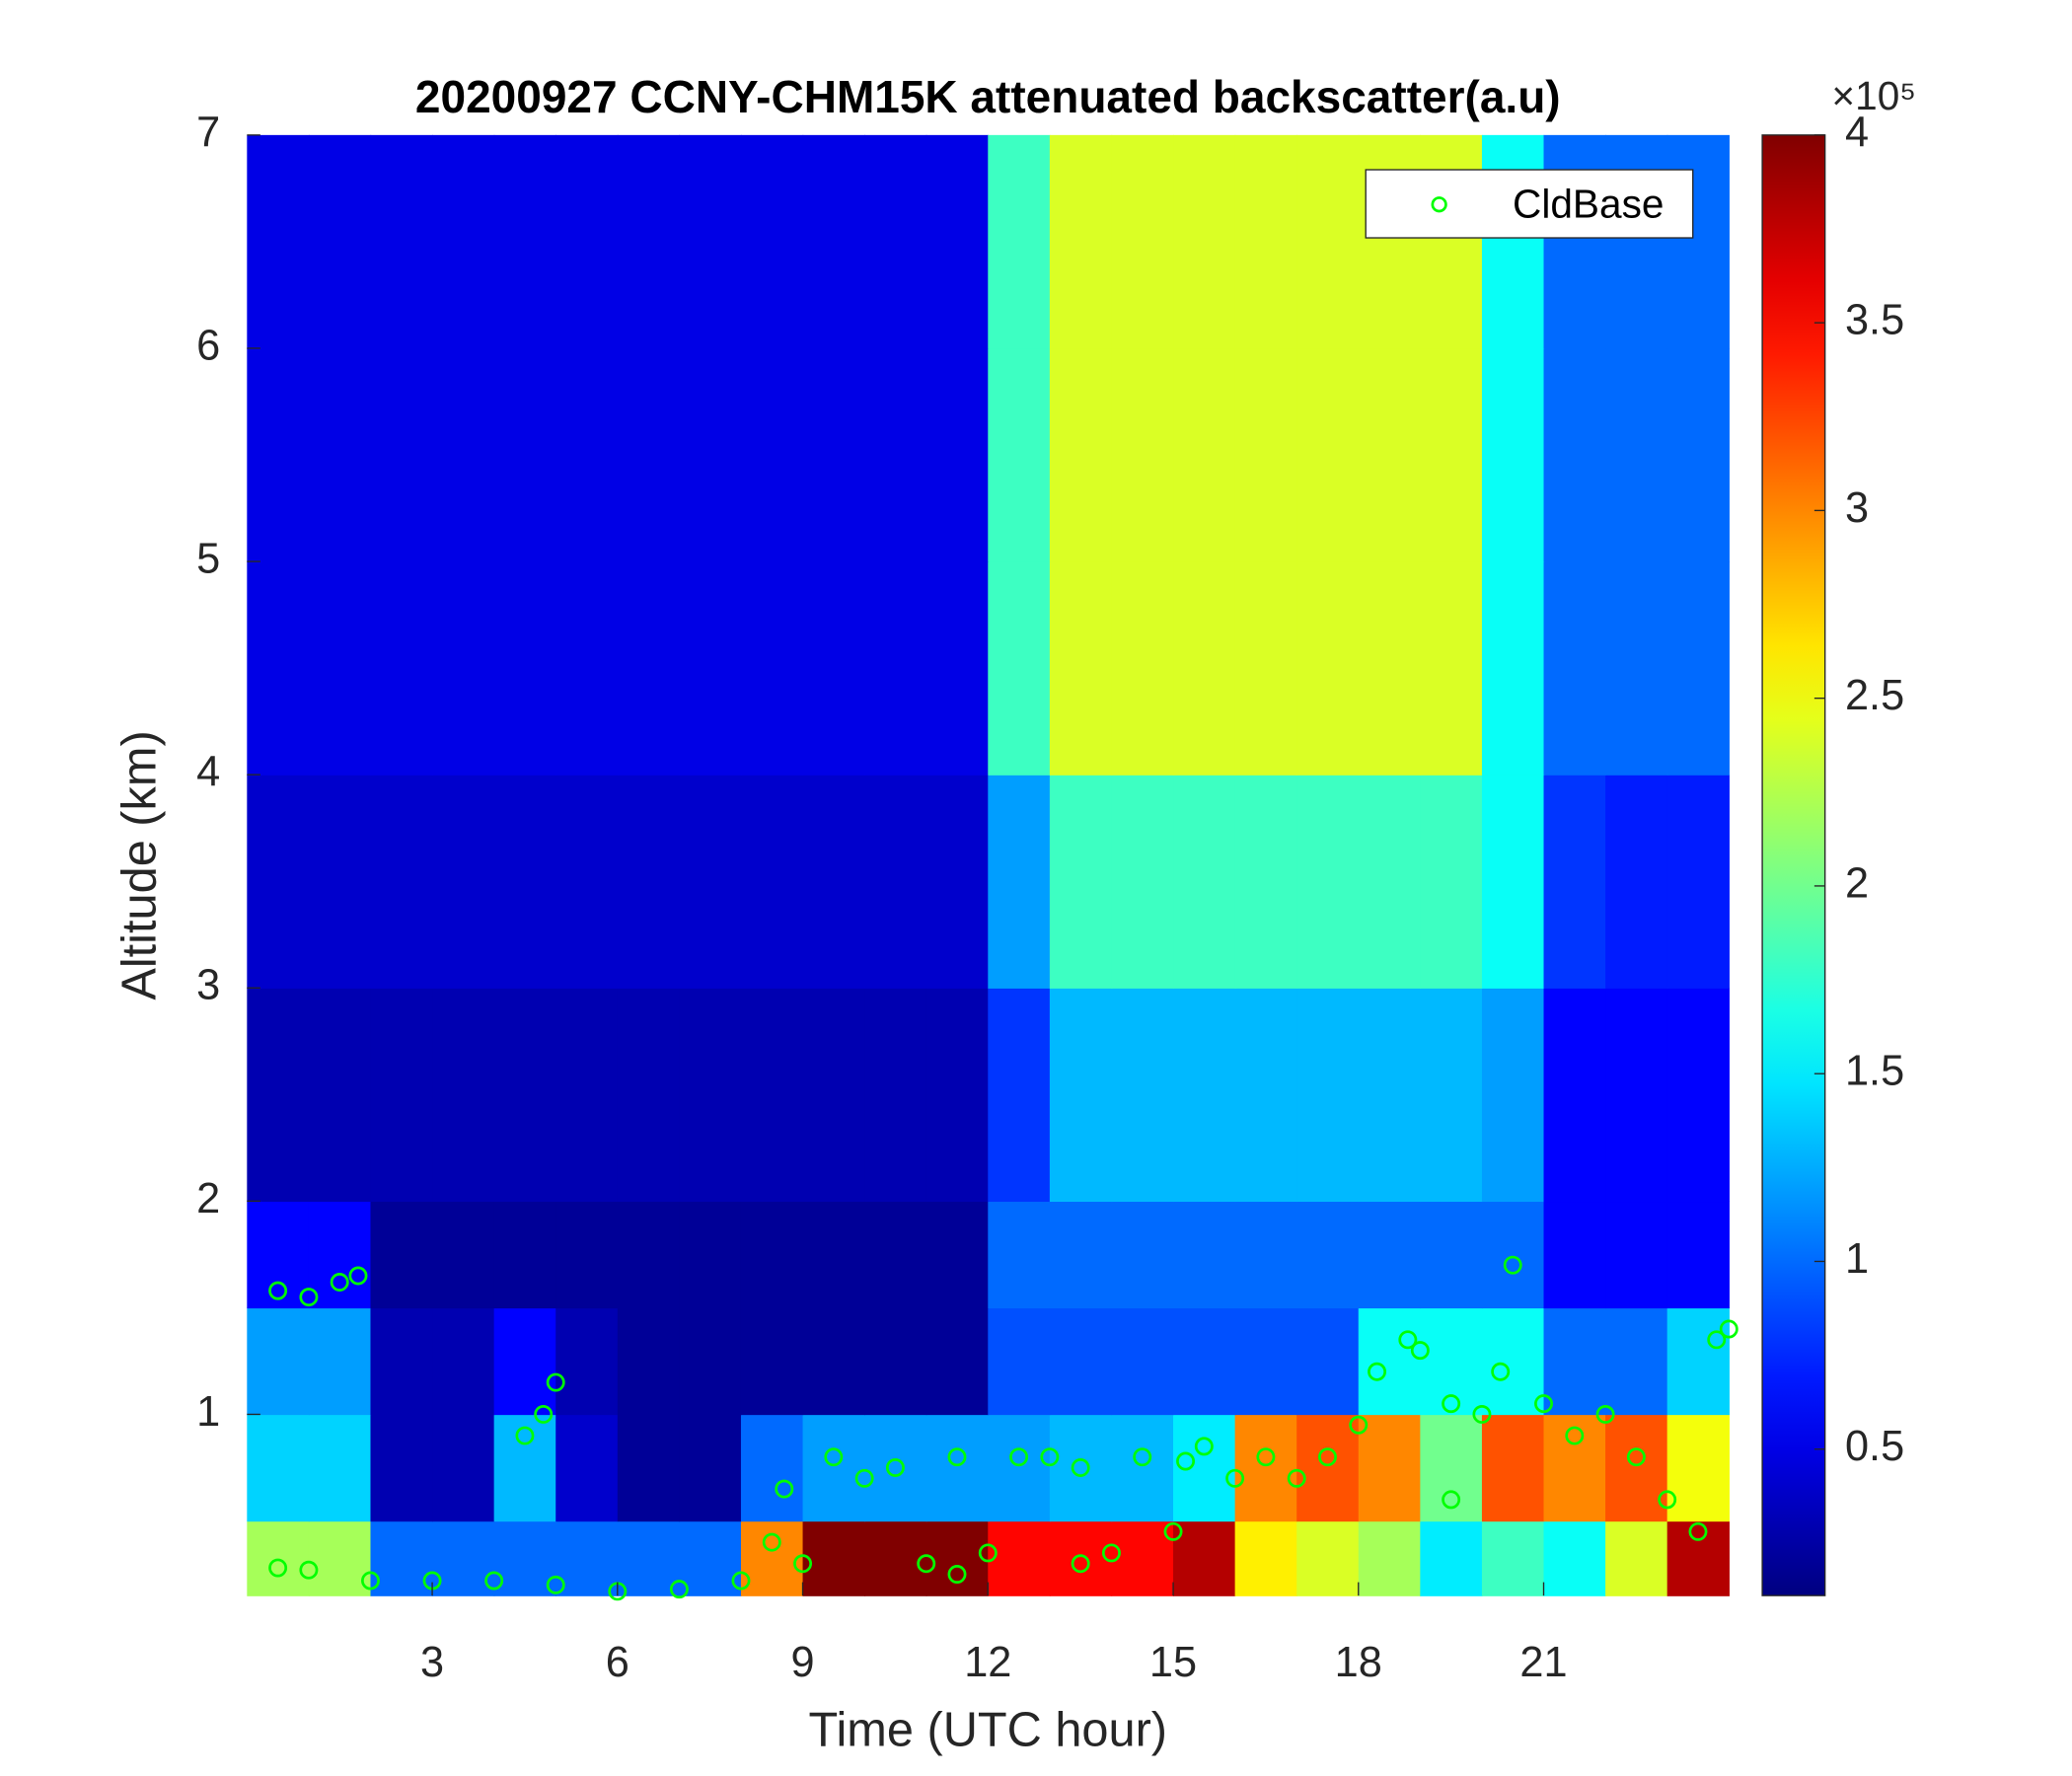 Image resolution: width=2072 pixels, height=1776 pixels. I want to click on y-tick-label: 2, so click(208, 1199).